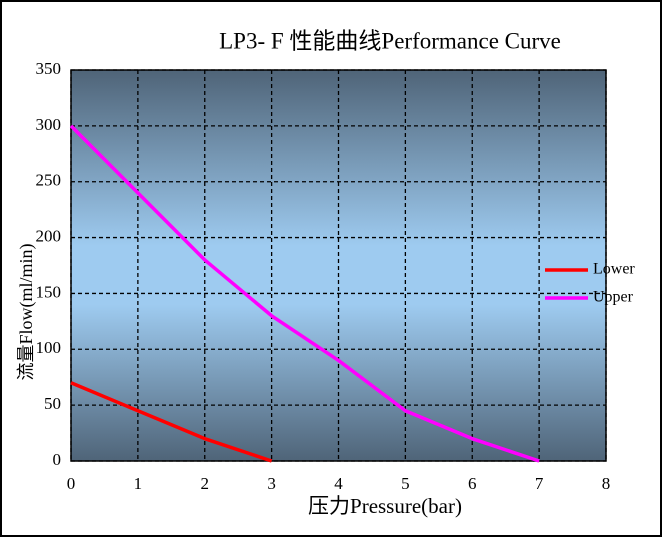 This screenshot has width=662, height=537. Describe the element at coordinates (472, 483) in the screenshot. I see `x-tick-label: 6` at that location.